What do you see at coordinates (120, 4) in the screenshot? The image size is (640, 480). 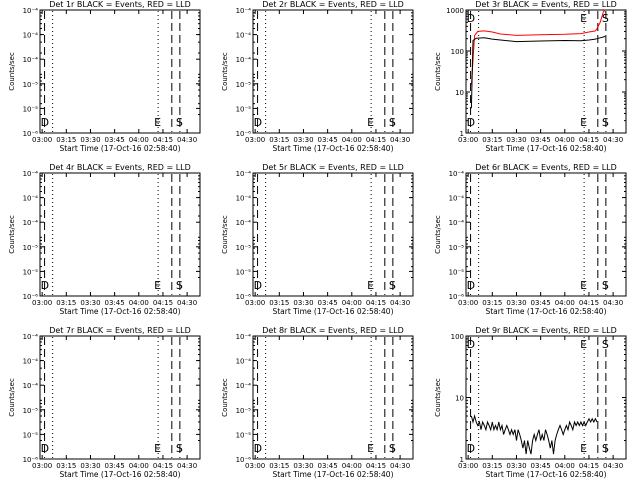 I see `panel-title: Det 1r BLACK = Events, RED = LLD` at bounding box center [120, 4].